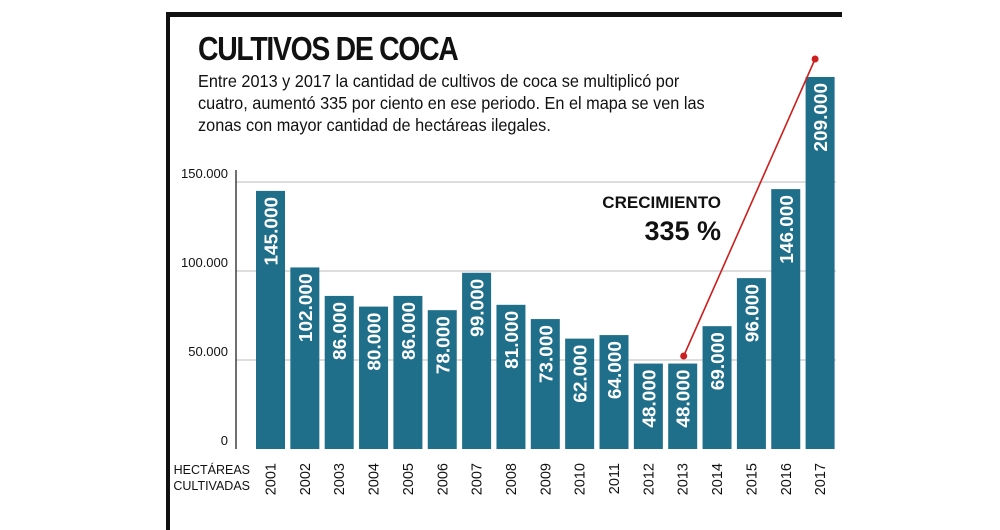 This screenshot has width=1000, height=530. What do you see at coordinates (504, 14) in the screenshot?
I see `frame-top-rule` at bounding box center [504, 14].